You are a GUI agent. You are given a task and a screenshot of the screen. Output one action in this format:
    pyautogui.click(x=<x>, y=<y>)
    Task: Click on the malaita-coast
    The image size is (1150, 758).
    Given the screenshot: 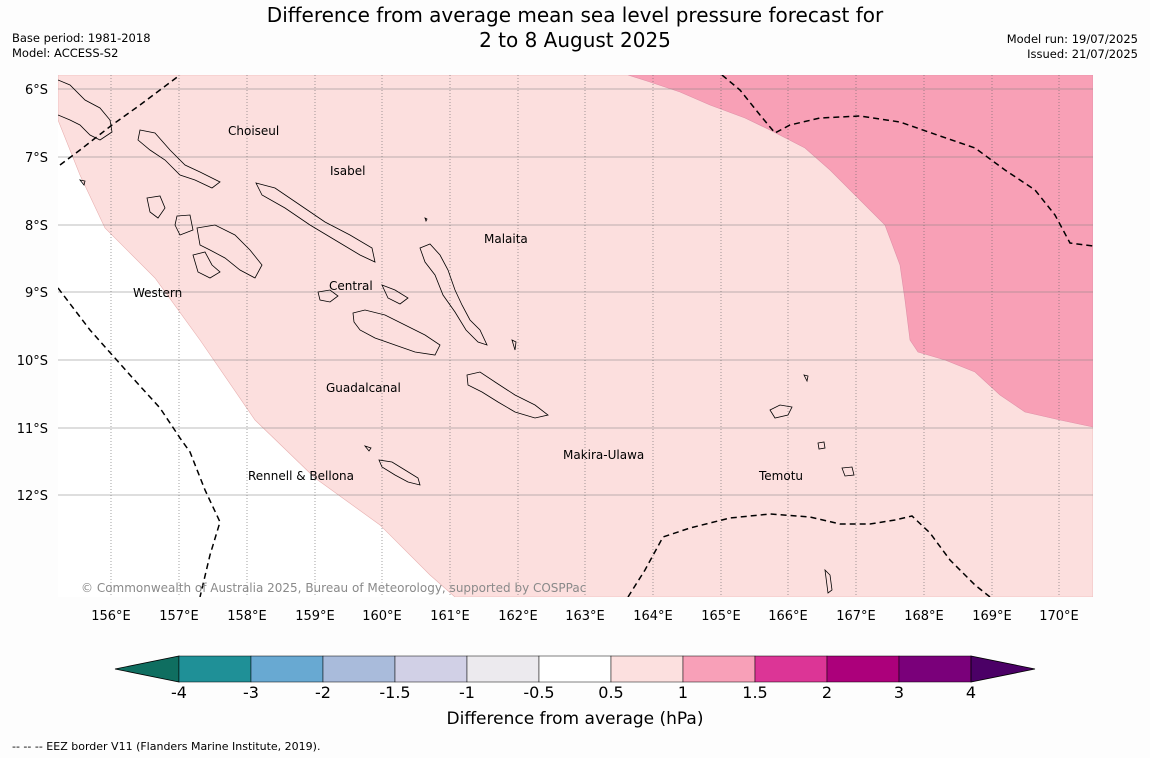 What is the action you would take?
    pyautogui.click(x=453, y=294)
    